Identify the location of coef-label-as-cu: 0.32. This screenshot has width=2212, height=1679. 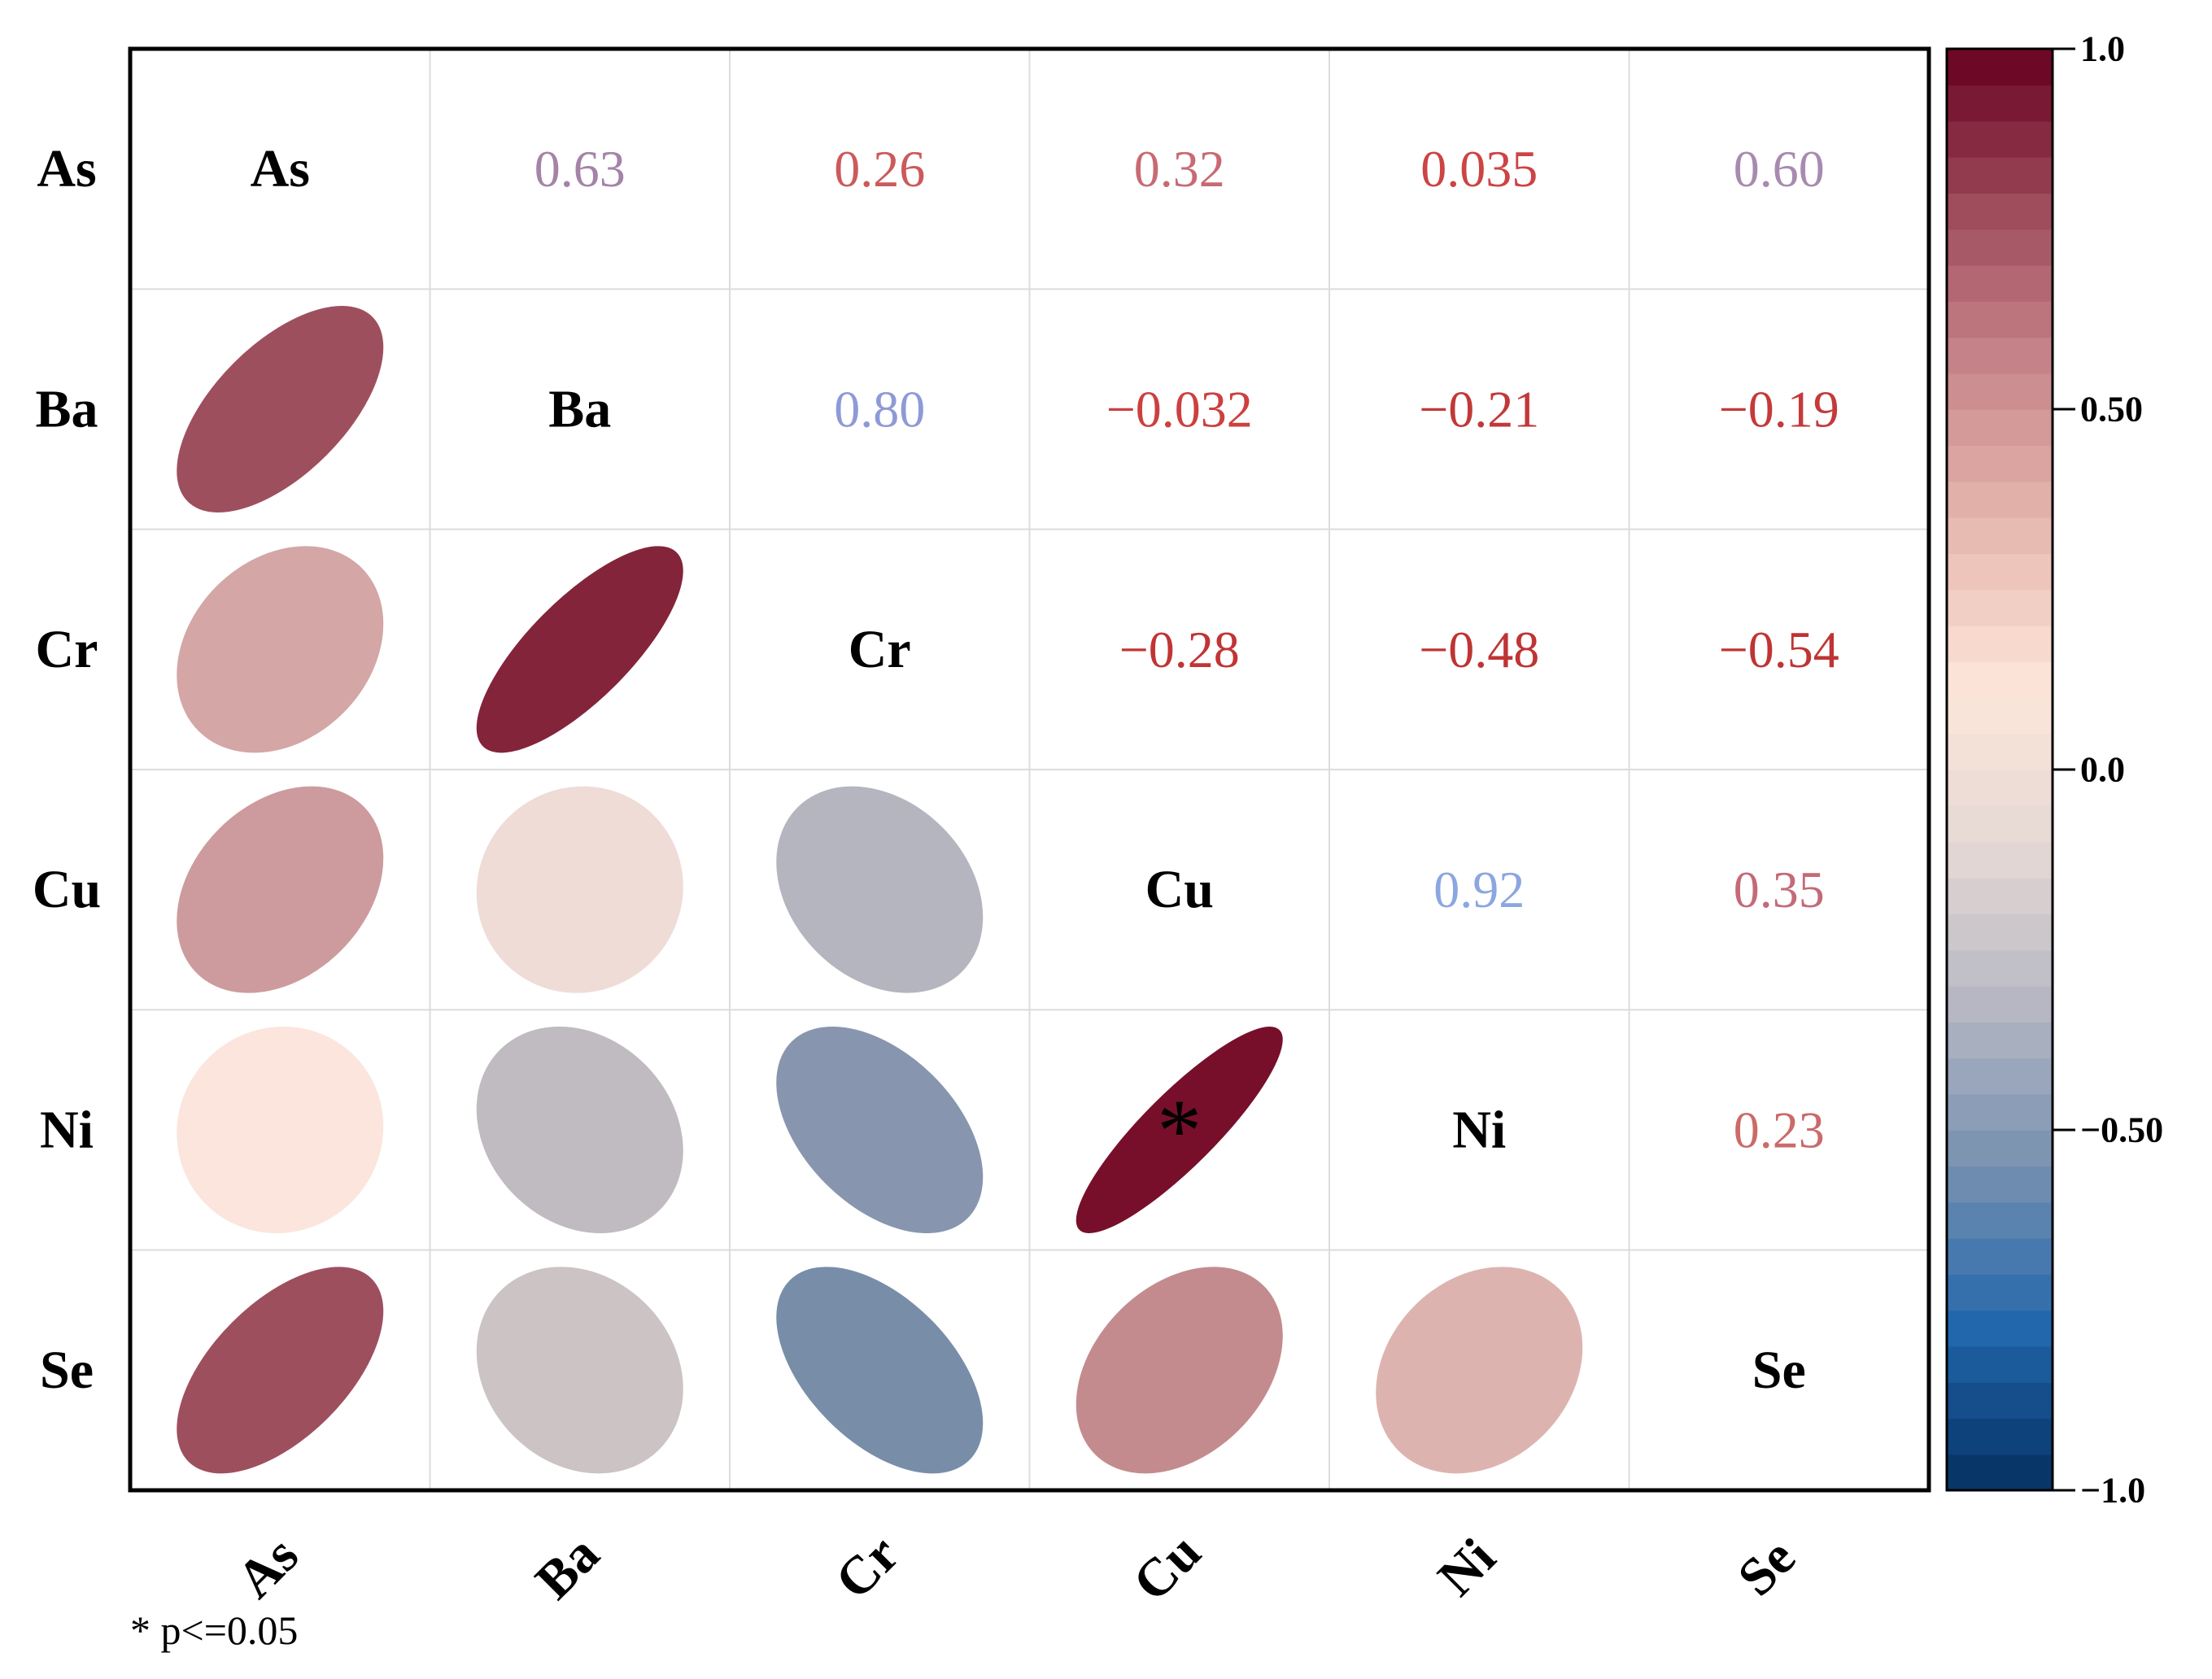
(1179, 169).